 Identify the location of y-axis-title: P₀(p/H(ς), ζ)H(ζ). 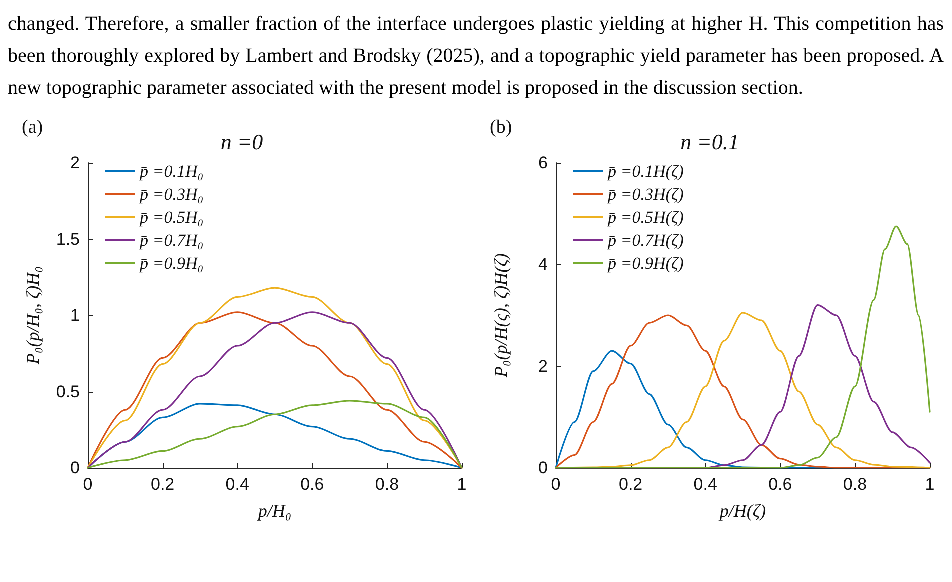
(501, 316).